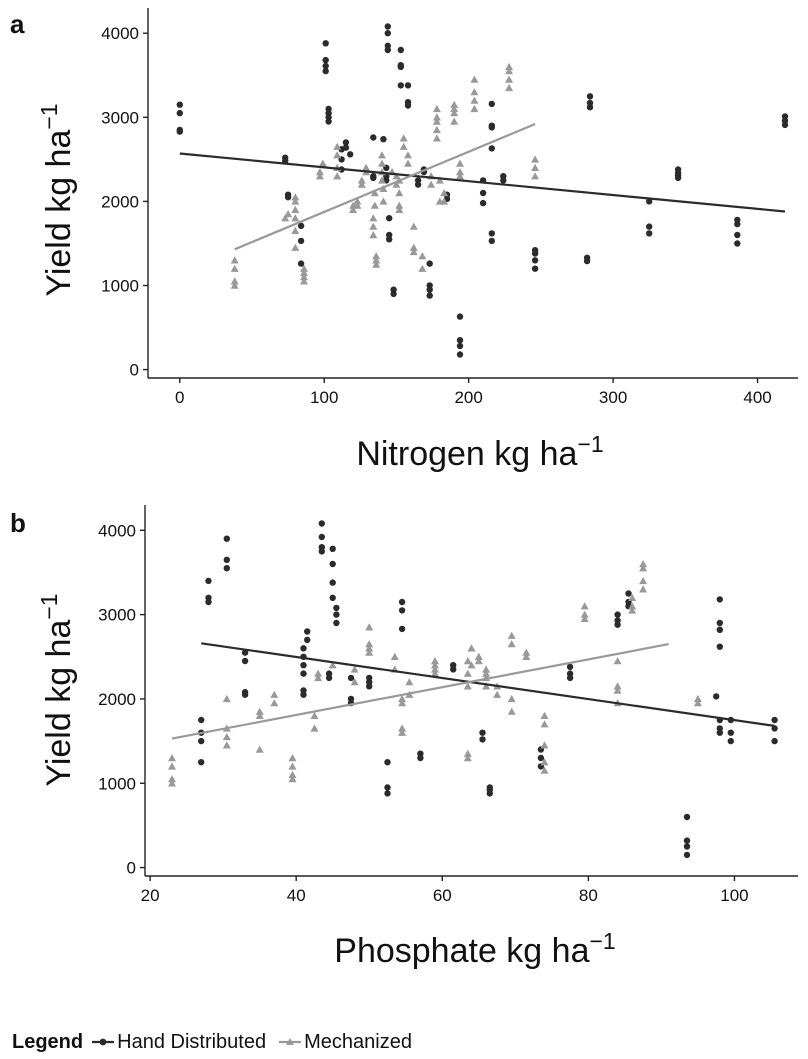 The width and height of the screenshot is (808, 1059). I want to click on legend-key-hand-distributed, so click(103, 1042).